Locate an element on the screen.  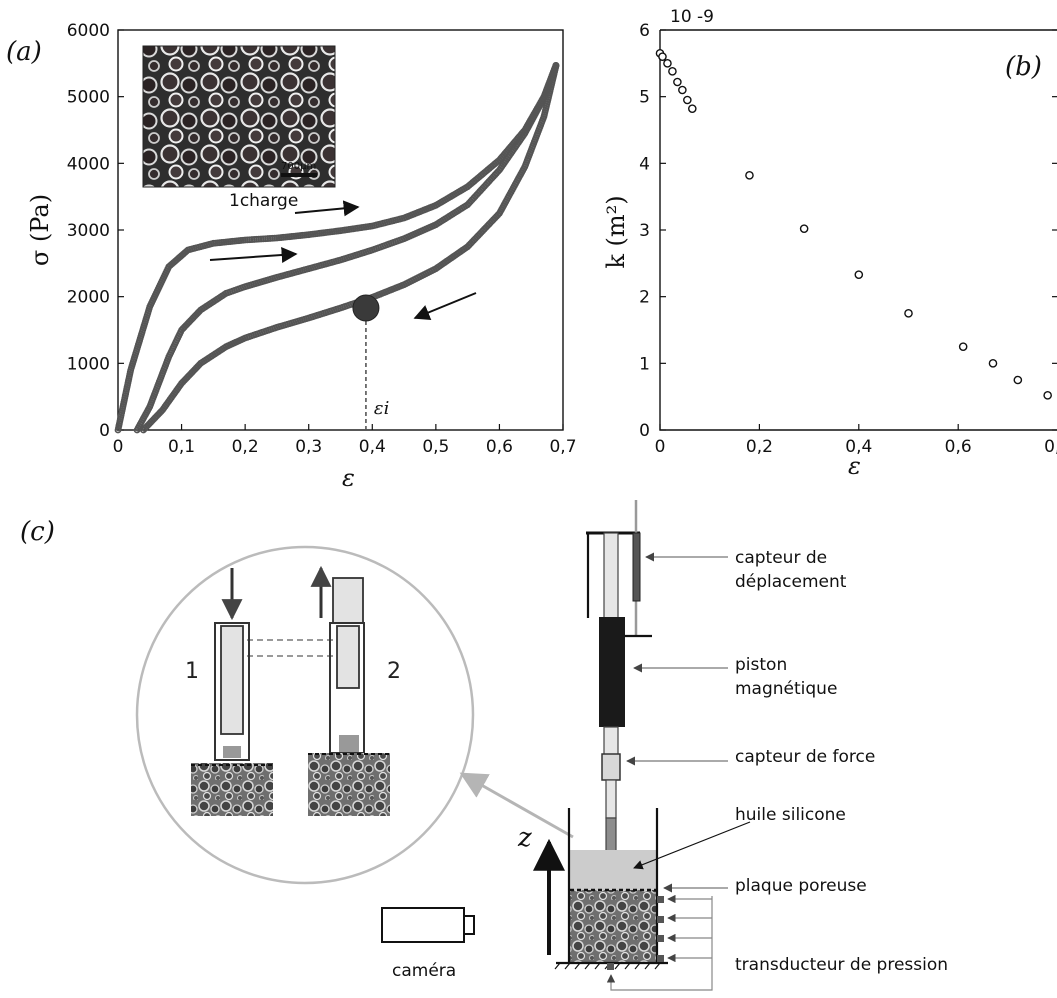
plot-b-series is located at coordinates (853, 224).